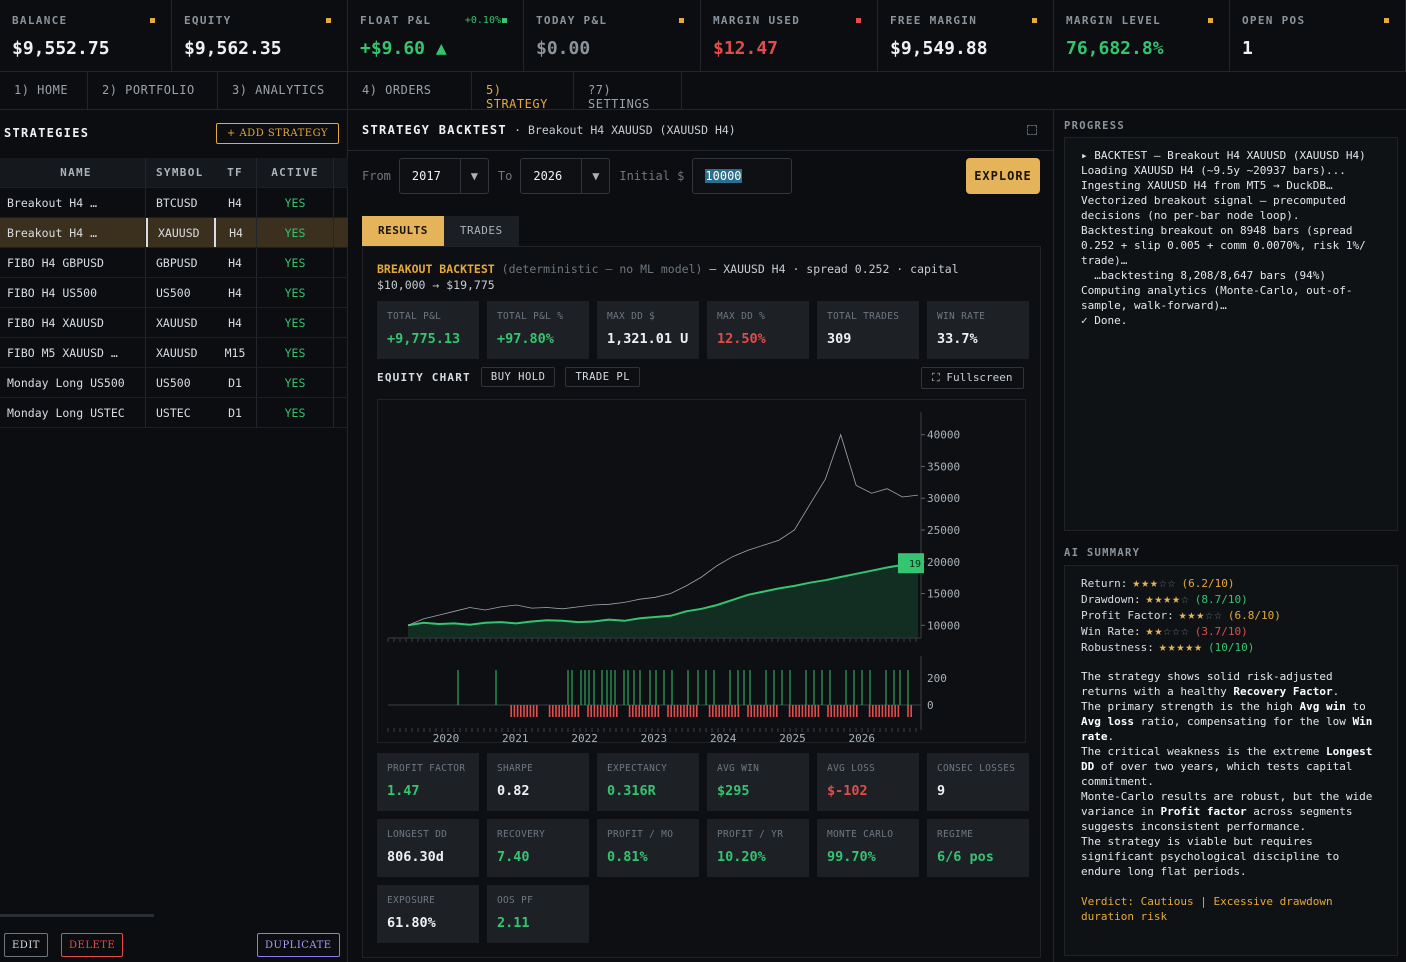 The height and width of the screenshot is (962, 1406). Describe the element at coordinates (1254, 615) in the screenshot. I see `rating-score: (6.8/10)` at that location.